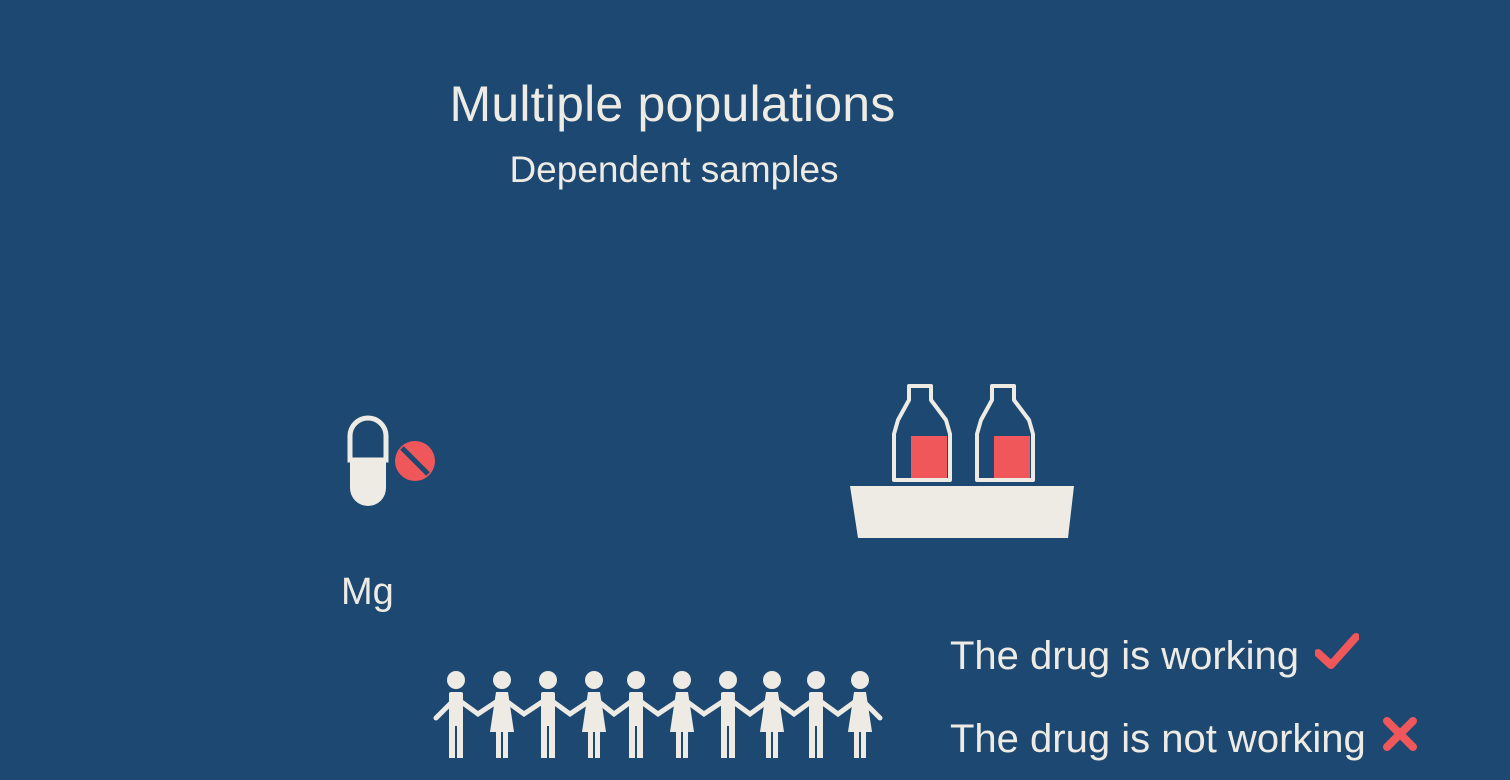 The width and height of the screenshot is (1510, 780). I want to click on statement-not-working: The drug is not working, so click(1184, 739).